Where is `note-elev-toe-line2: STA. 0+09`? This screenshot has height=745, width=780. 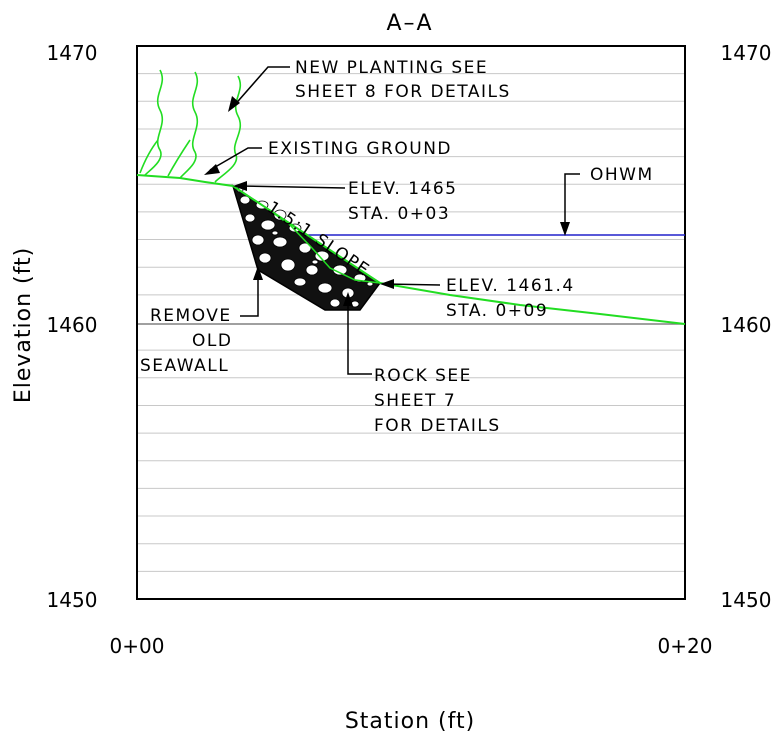 note-elev-toe-line2: STA. 0+09 is located at coordinates (497, 311).